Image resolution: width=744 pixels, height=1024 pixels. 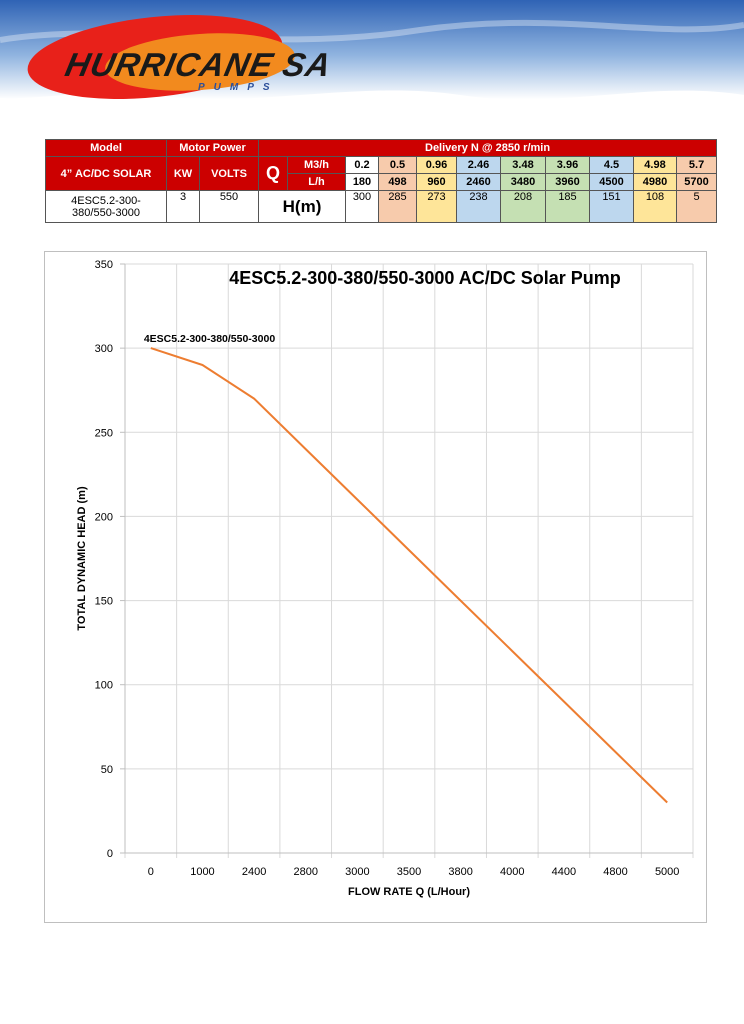 What do you see at coordinates (254, 872) in the screenshot?
I see `x-tick-label: 2400` at bounding box center [254, 872].